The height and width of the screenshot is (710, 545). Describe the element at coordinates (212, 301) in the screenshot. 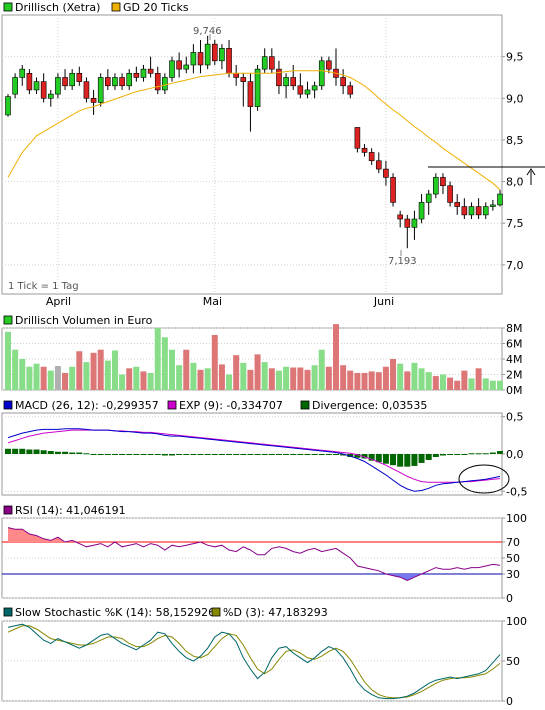

I see `price-month-label: Mai` at that location.